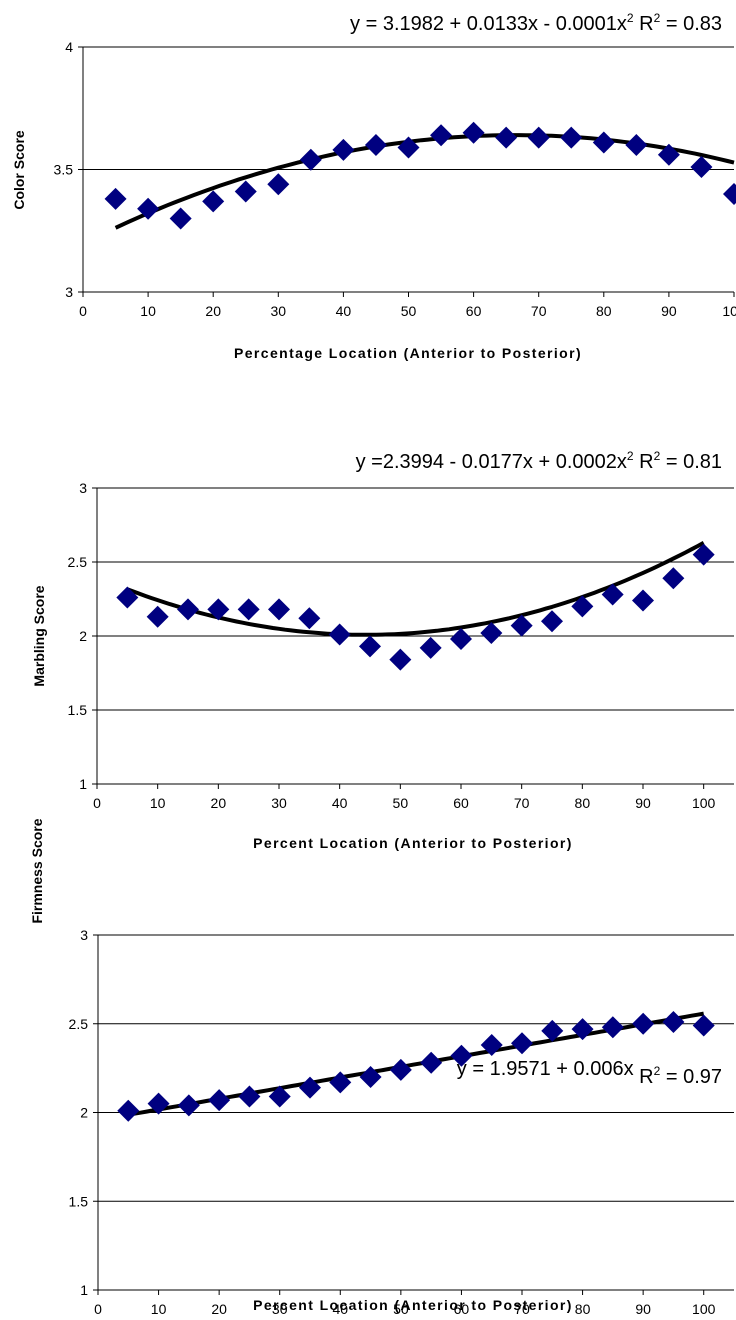  I want to click on marbling-x-tick-label: 90, so click(643, 803).